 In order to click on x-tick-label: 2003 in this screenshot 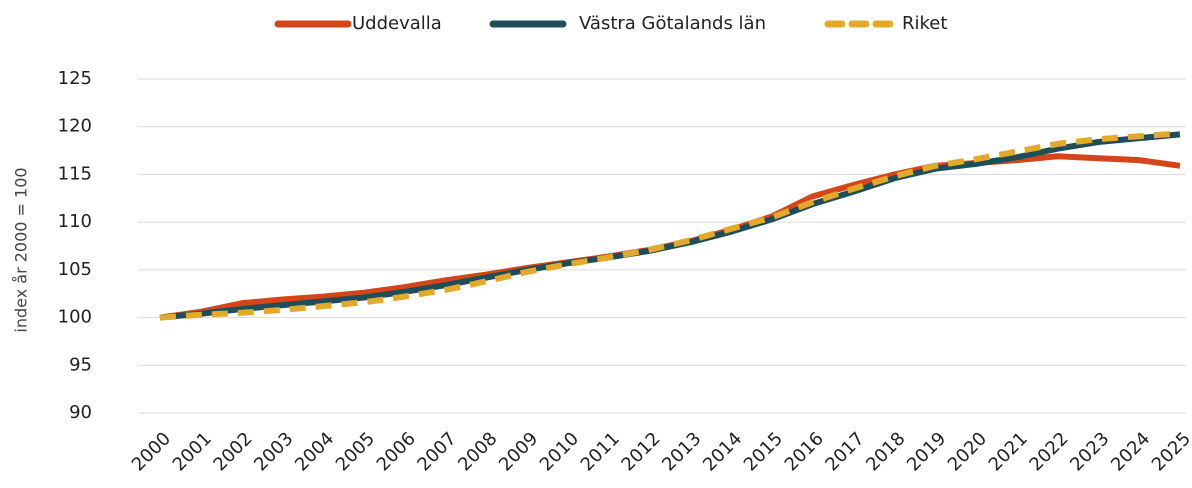, I will do `click(273, 451)`.